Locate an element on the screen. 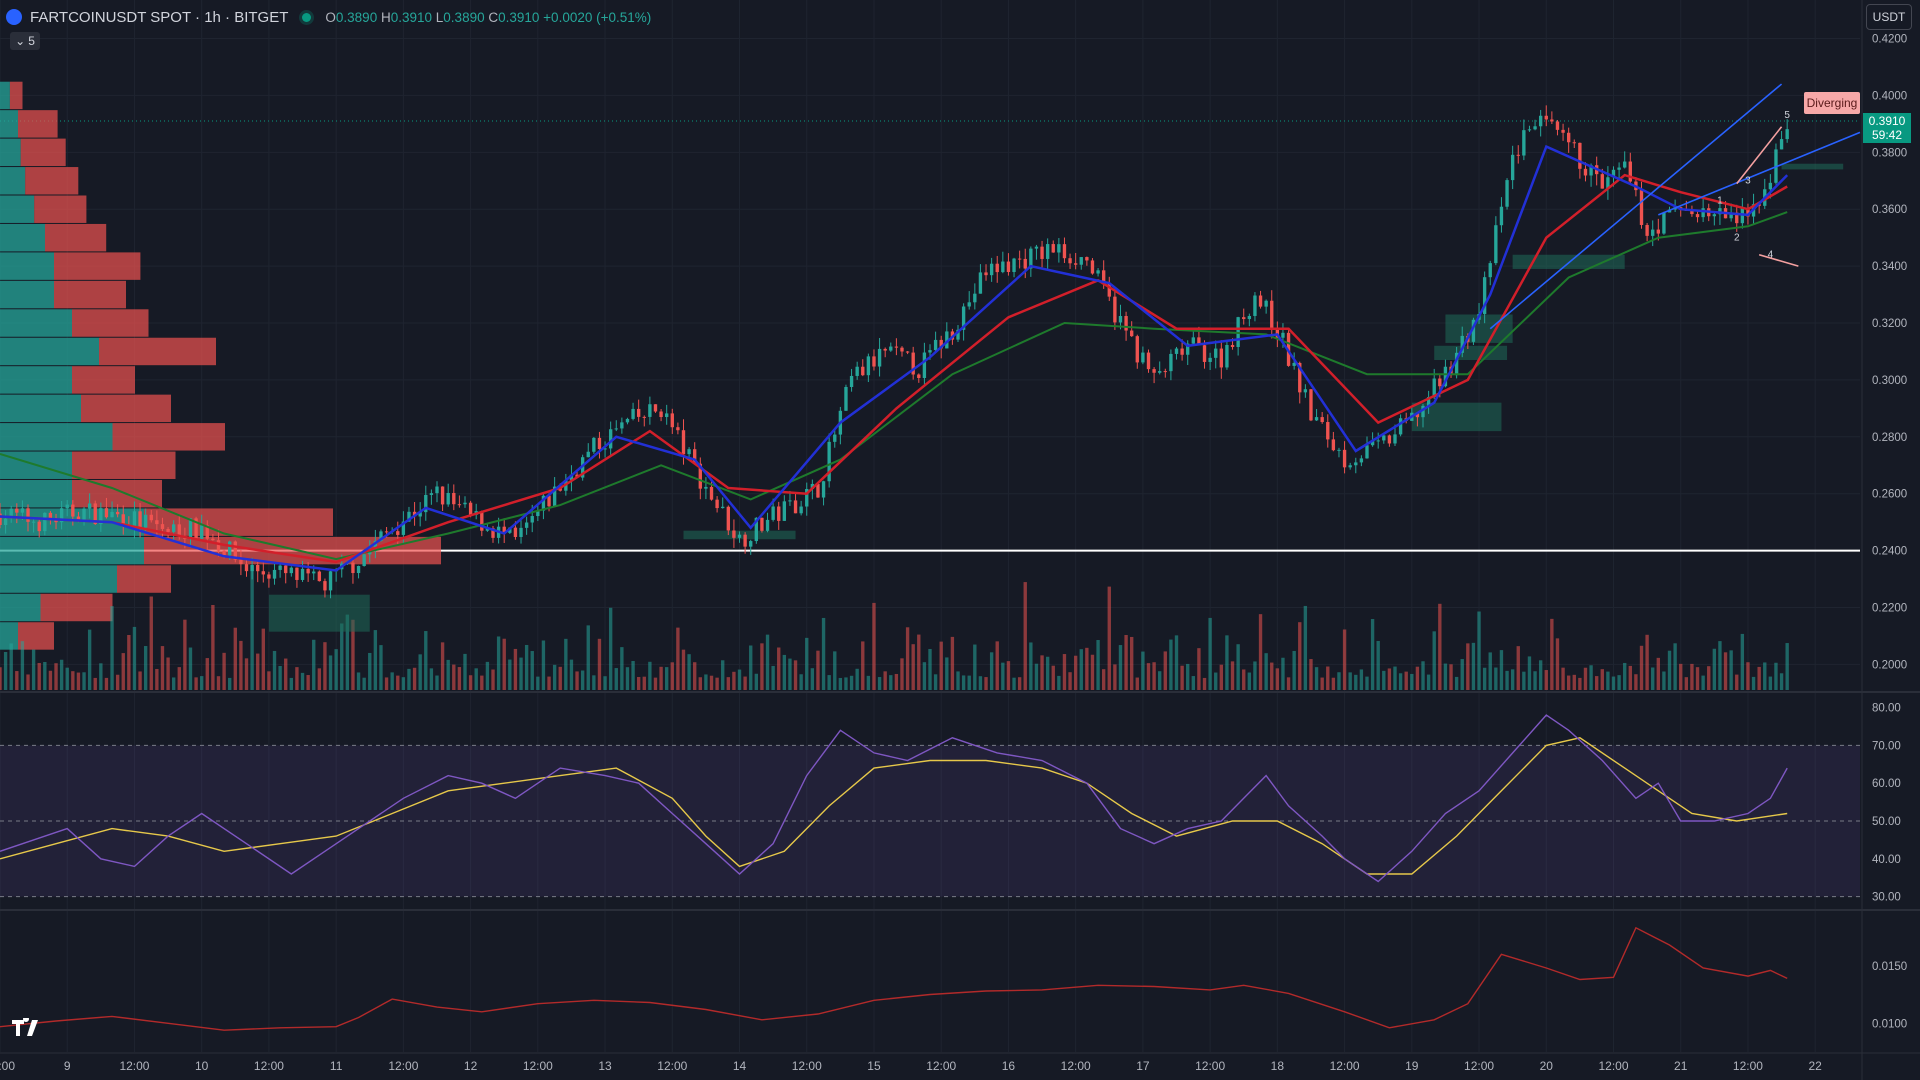 This screenshot has height=1080, width=1920. market-status-icon is located at coordinates (307, 17).